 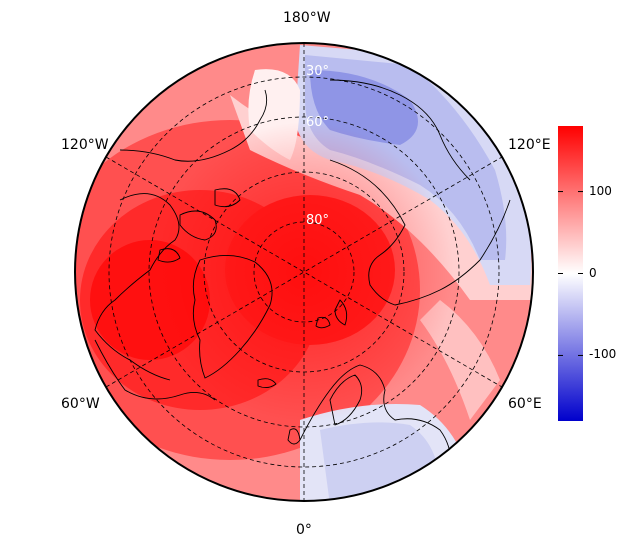 I want to click on lat-label-outer: 30°, so click(x=318, y=71).